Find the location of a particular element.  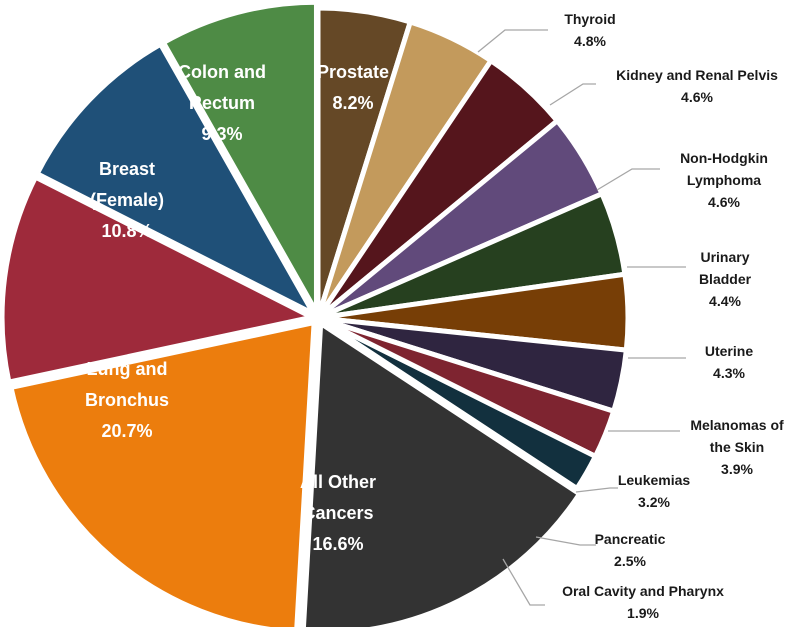

category-label: Kidney and Renal Pelvis is located at coordinates (697, 75).